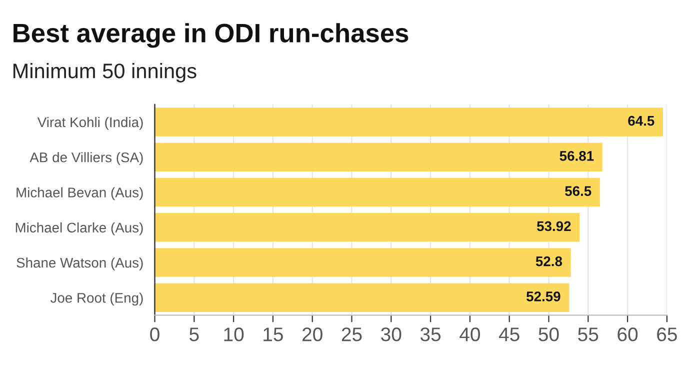 This screenshot has width=694, height=373. What do you see at coordinates (549, 261) in the screenshot?
I see `data-label: 52.8` at bounding box center [549, 261].